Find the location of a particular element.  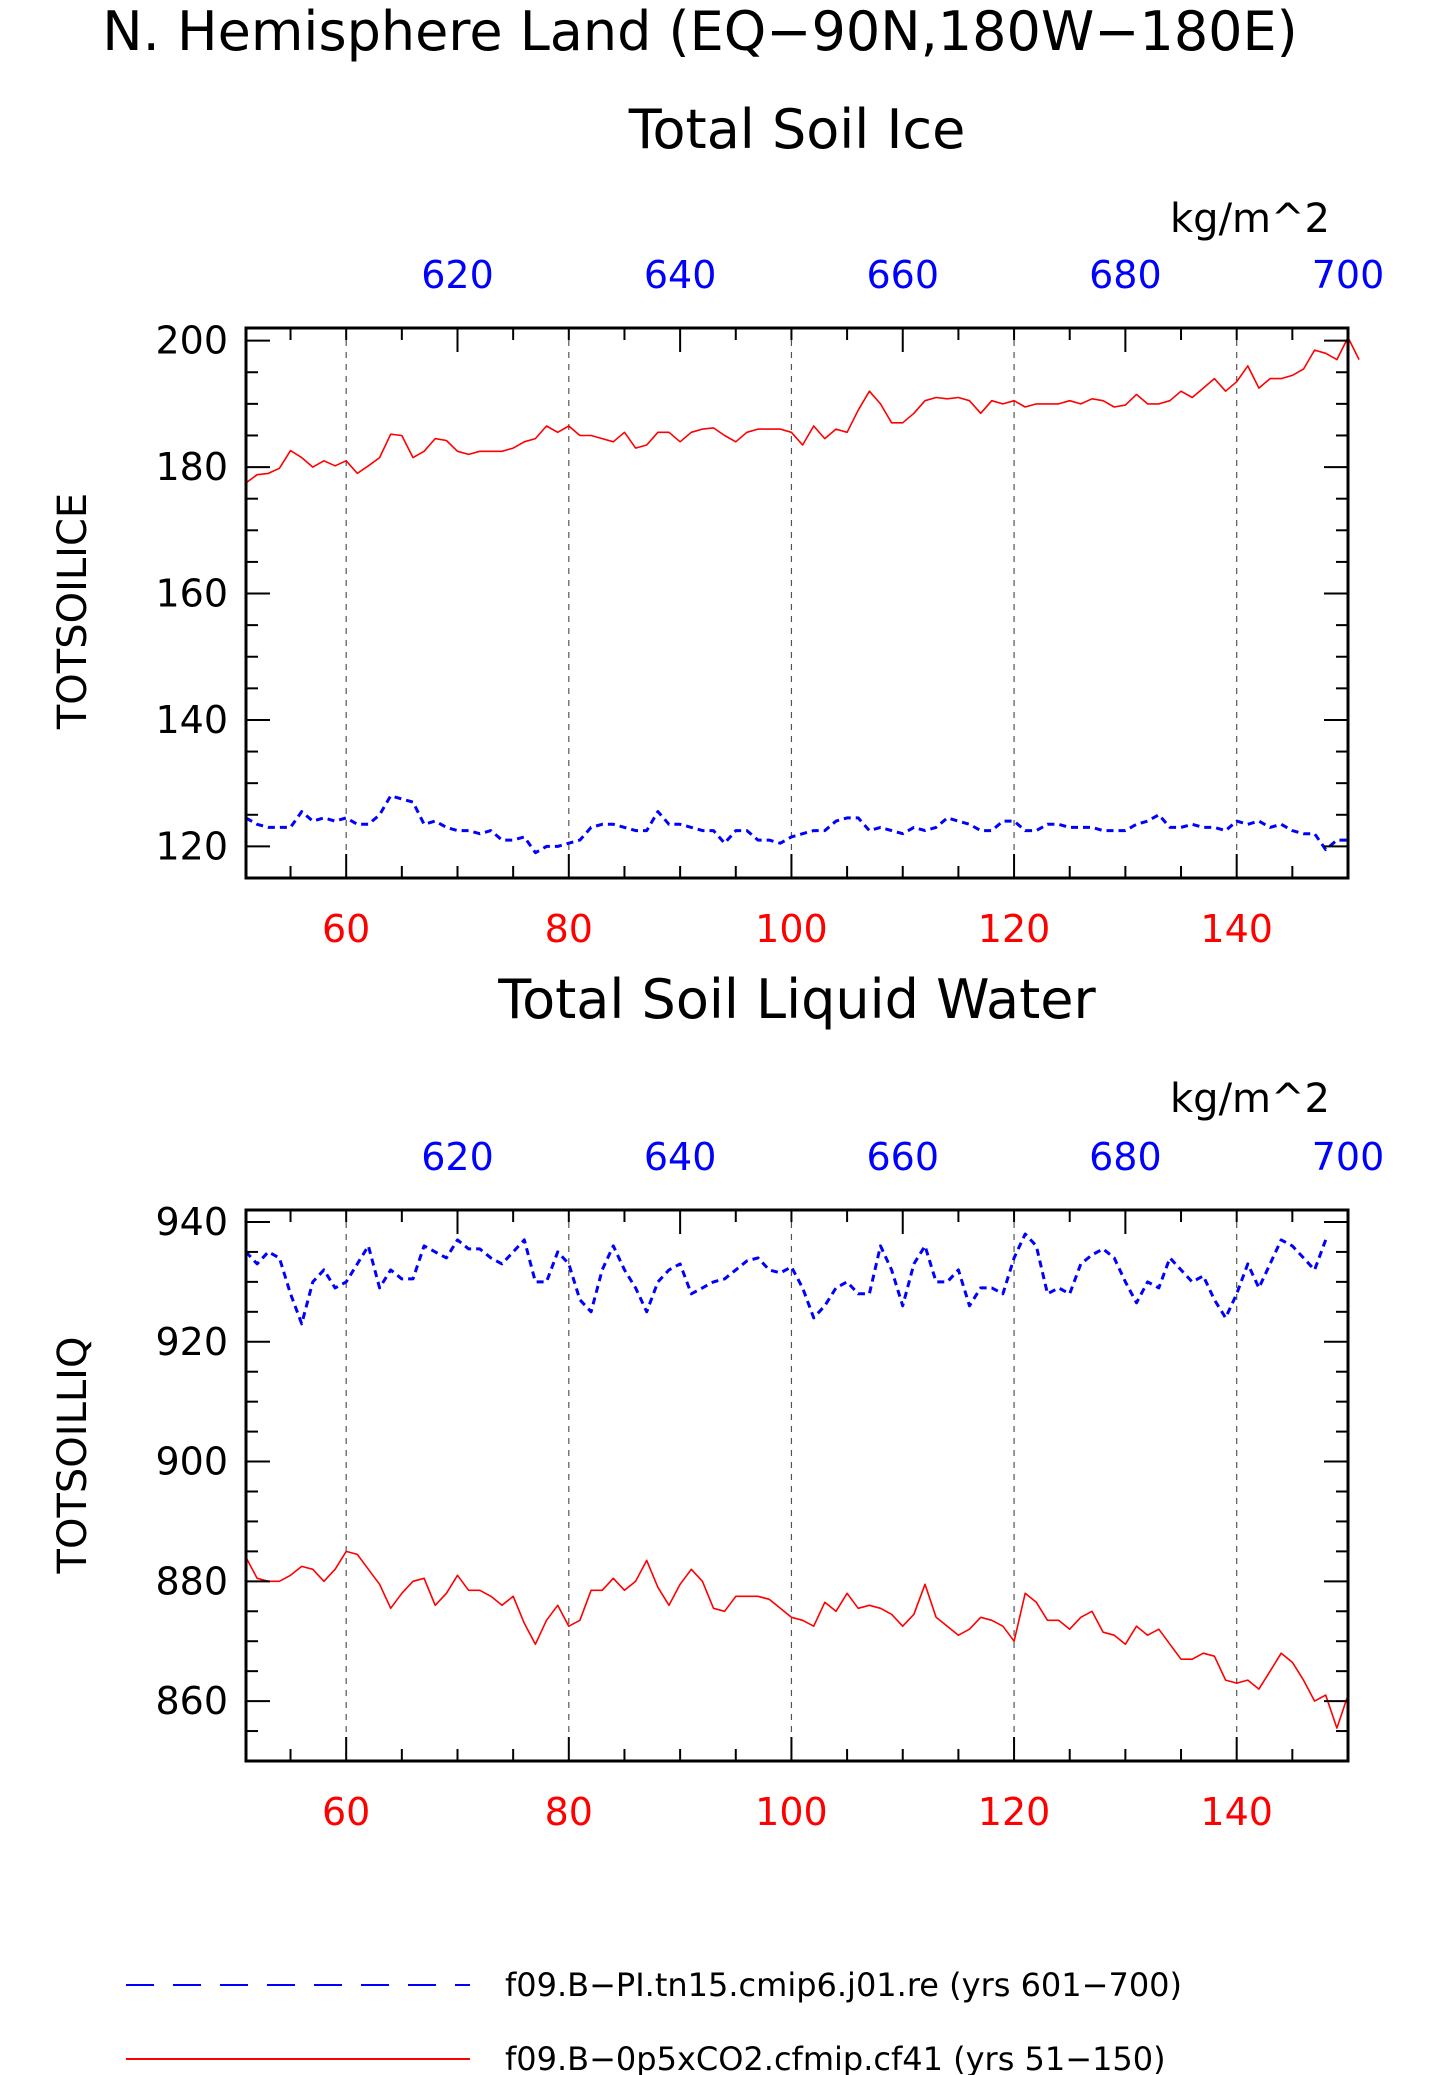

y-tick-label: 880 is located at coordinates (191, 1581).